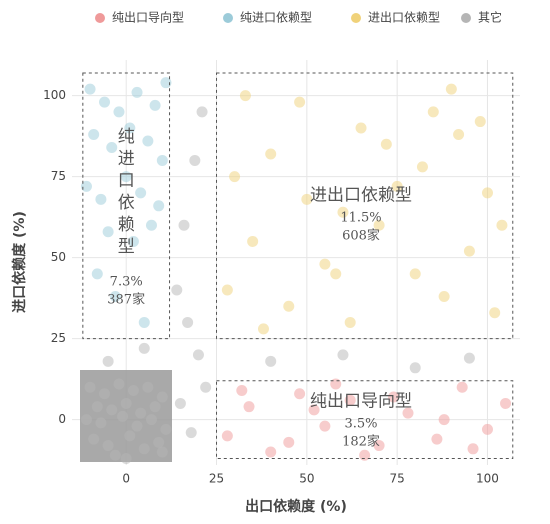  I want to click on y-tick-label: 0, so click(62, 419).